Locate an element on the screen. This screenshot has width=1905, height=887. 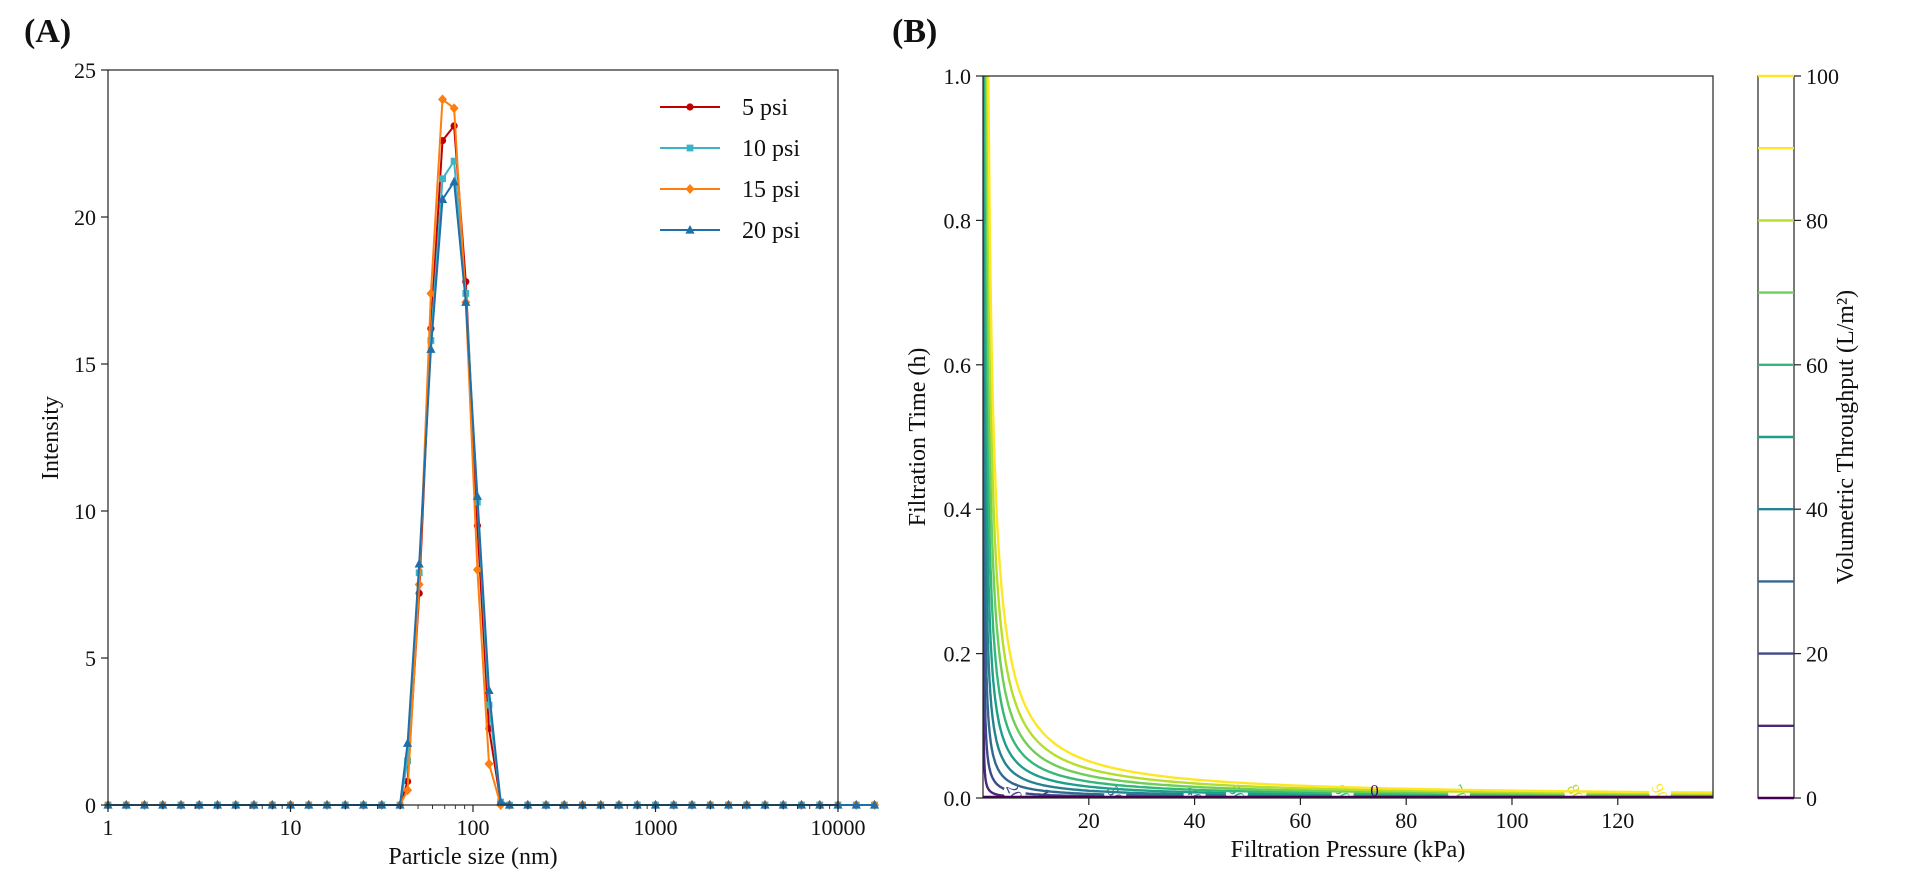
panel-b-colorbar-label: Volumetric Throughput (L/m²) is located at coordinates (1846, 437).